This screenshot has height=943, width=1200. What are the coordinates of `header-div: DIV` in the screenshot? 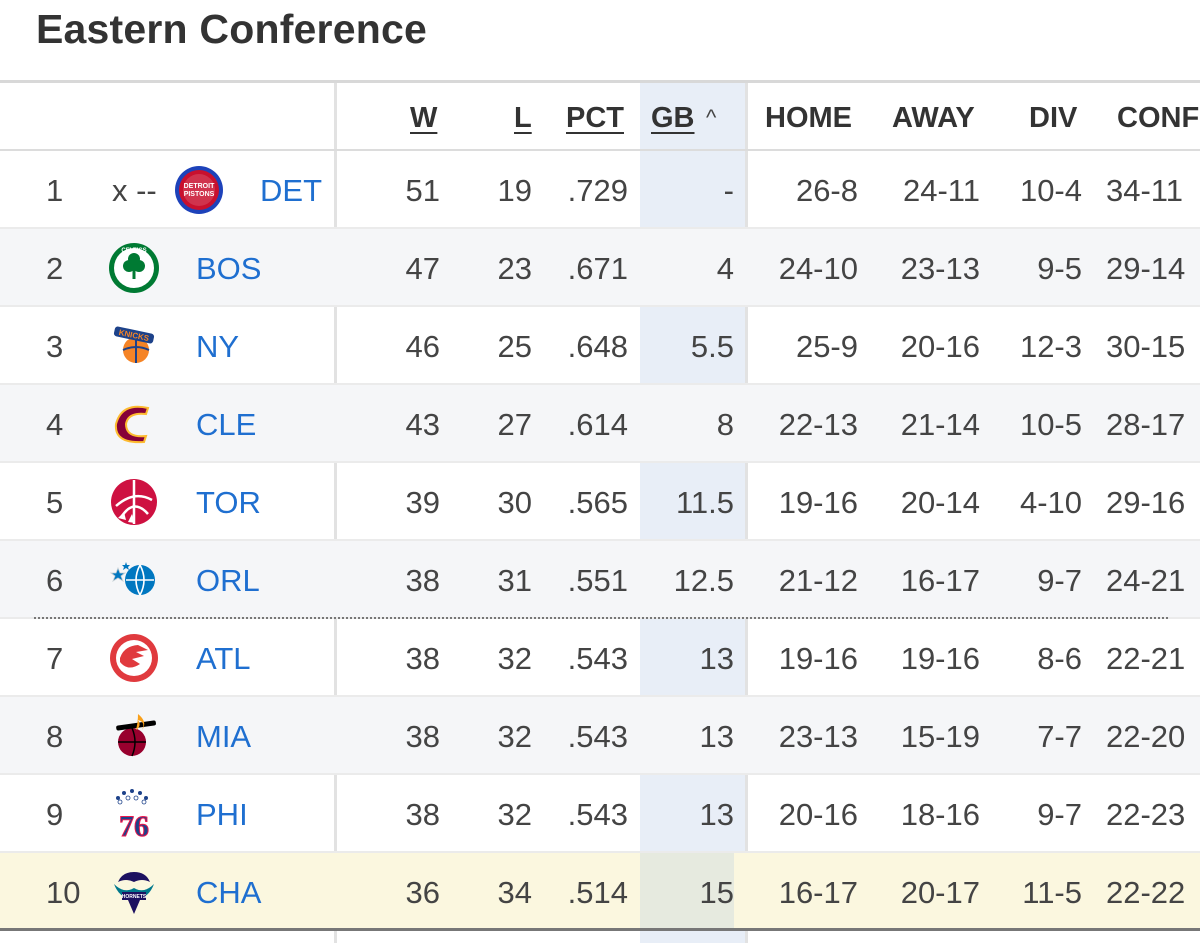 It's located at (1053, 118).